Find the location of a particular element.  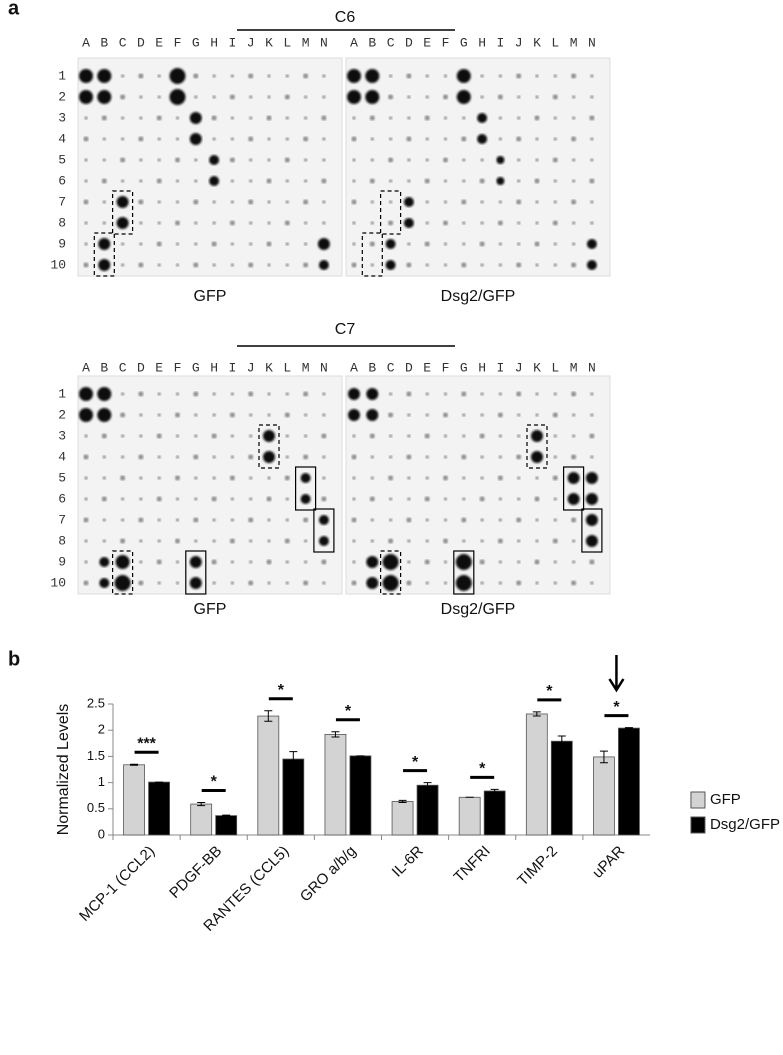

row-number: 4 is located at coordinates (62, 456).